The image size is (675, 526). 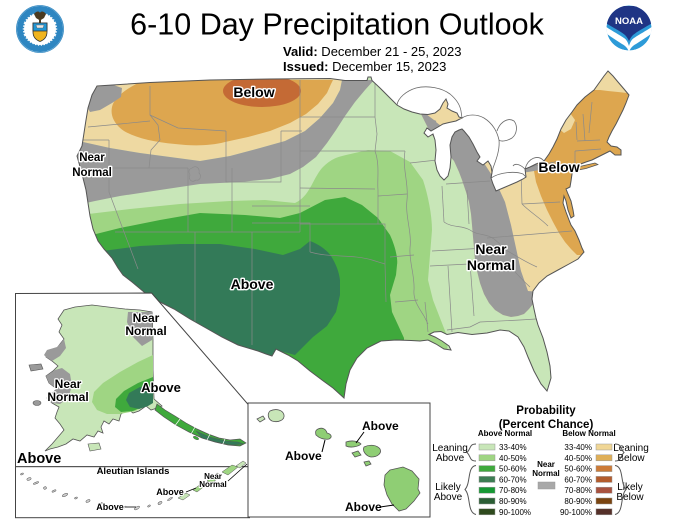 What do you see at coordinates (337, 25) in the screenshot?
I see `svg-text: 6-10 Day Precipitation Outlook` at bounding box center [337, 25].